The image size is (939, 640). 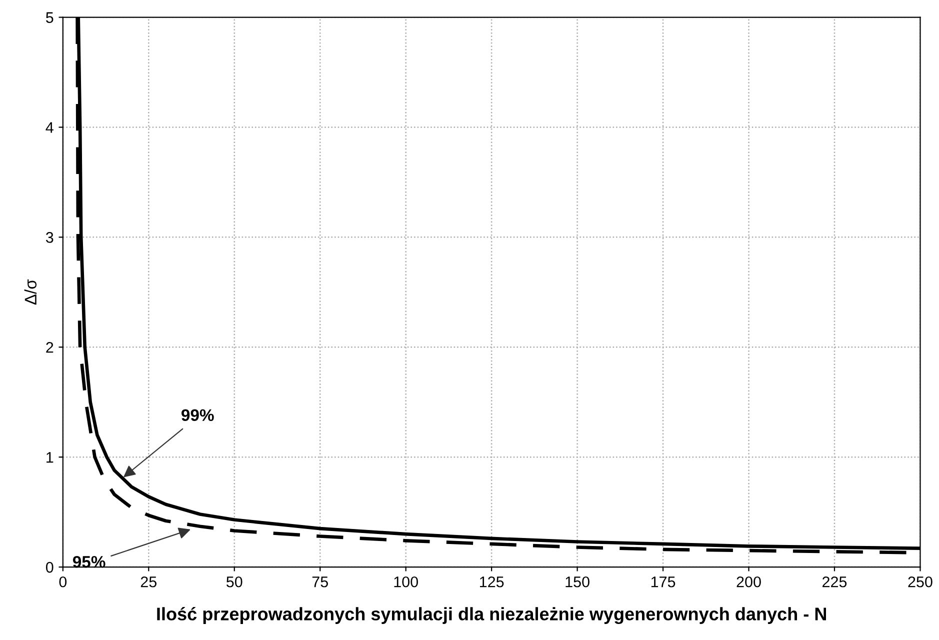 What do you see at coordinates (748, 582) in the screenshot?
I see `x-tick-label: 200` at bounding box center [748, 582].